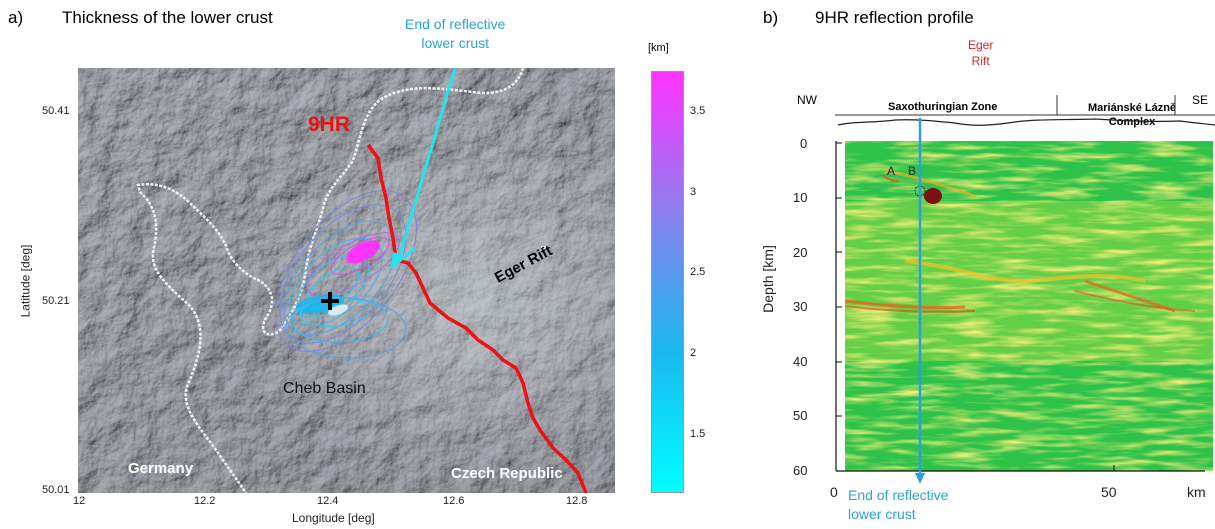 This screenshot has height=529, width=1215. I want to click on b-ytick-40: 40, so click(800, 361).